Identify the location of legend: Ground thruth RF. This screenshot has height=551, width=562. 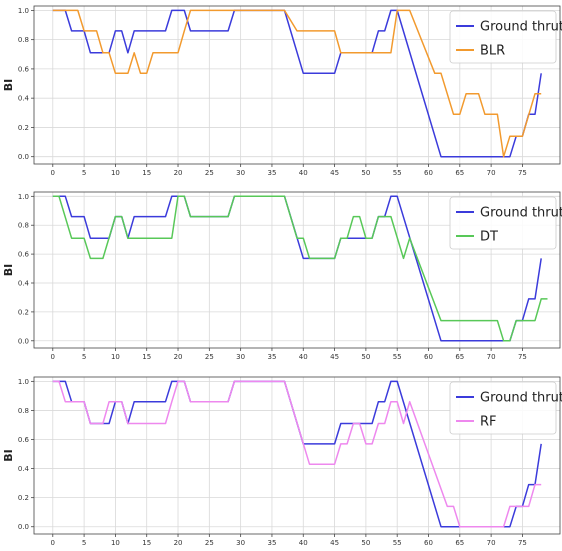
(505, 408).